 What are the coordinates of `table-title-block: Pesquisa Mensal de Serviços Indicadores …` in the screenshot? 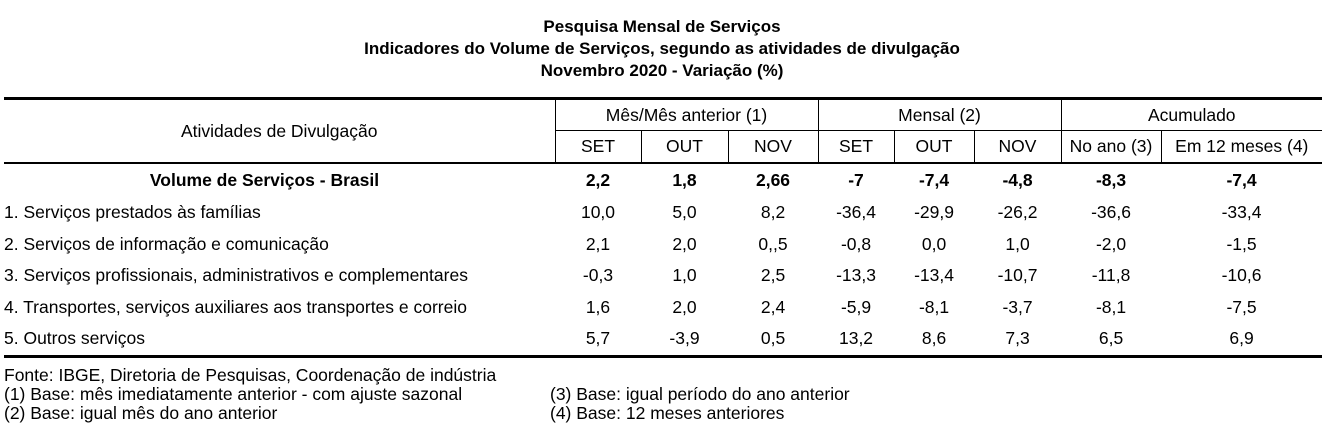 It's located at (662, 49).